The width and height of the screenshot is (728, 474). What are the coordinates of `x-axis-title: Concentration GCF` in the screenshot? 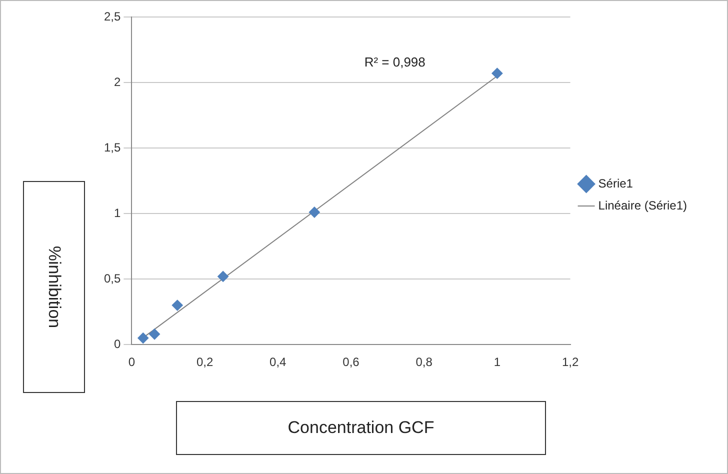 It's located at (361, 428).